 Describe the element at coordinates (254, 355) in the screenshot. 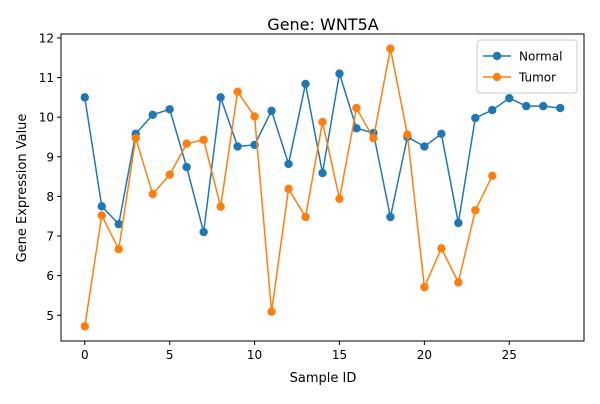

I see `x-tick-label: 10` at that location.